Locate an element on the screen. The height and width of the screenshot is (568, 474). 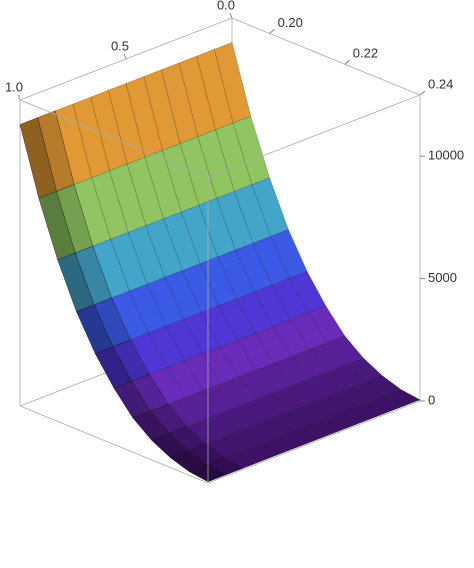
x-tick-label: 0.22 is located at coordinates (365, 53).